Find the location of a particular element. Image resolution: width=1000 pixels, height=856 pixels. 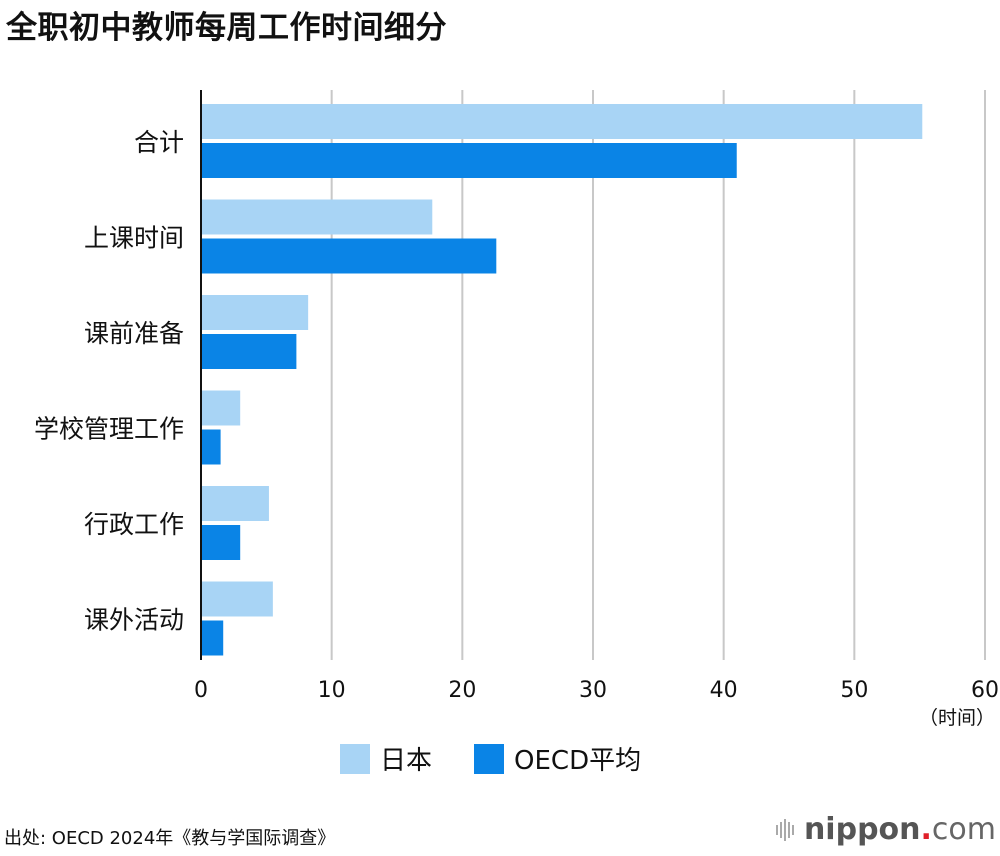

category-label: 课外活动 is located at coordinates (134, 620).